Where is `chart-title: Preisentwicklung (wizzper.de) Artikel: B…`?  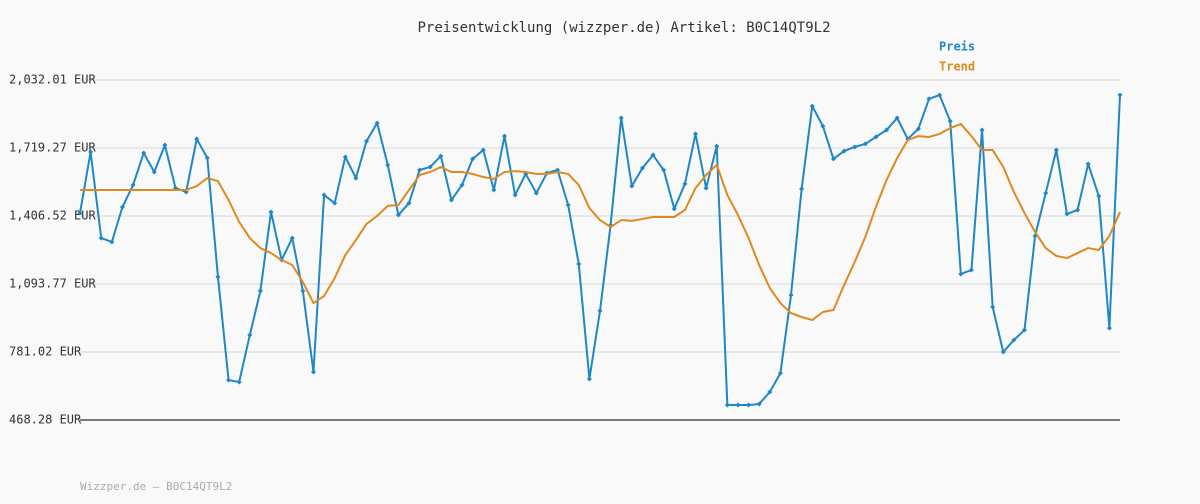
chart-title: Preisentwicklung (wizzper.de) Artikel: B… is located at coordinates (623, 28).